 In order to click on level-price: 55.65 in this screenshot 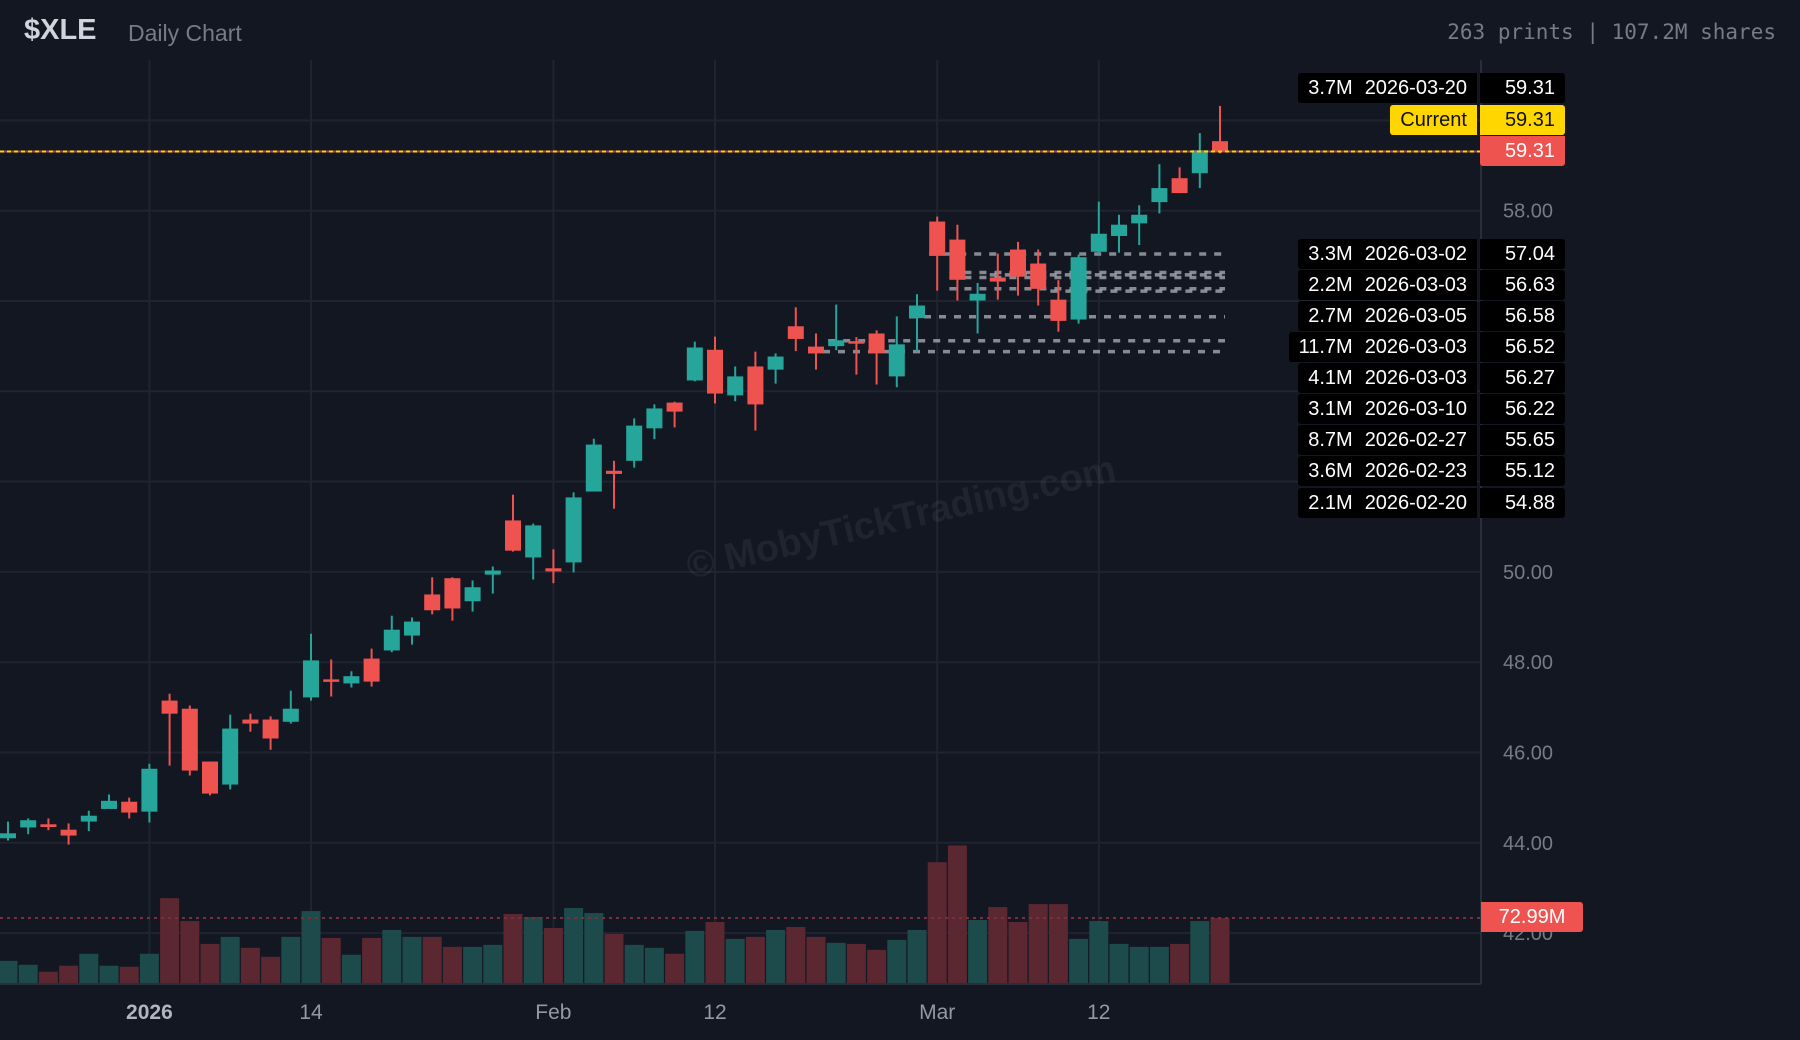, I will do `click(1522, 440)`.